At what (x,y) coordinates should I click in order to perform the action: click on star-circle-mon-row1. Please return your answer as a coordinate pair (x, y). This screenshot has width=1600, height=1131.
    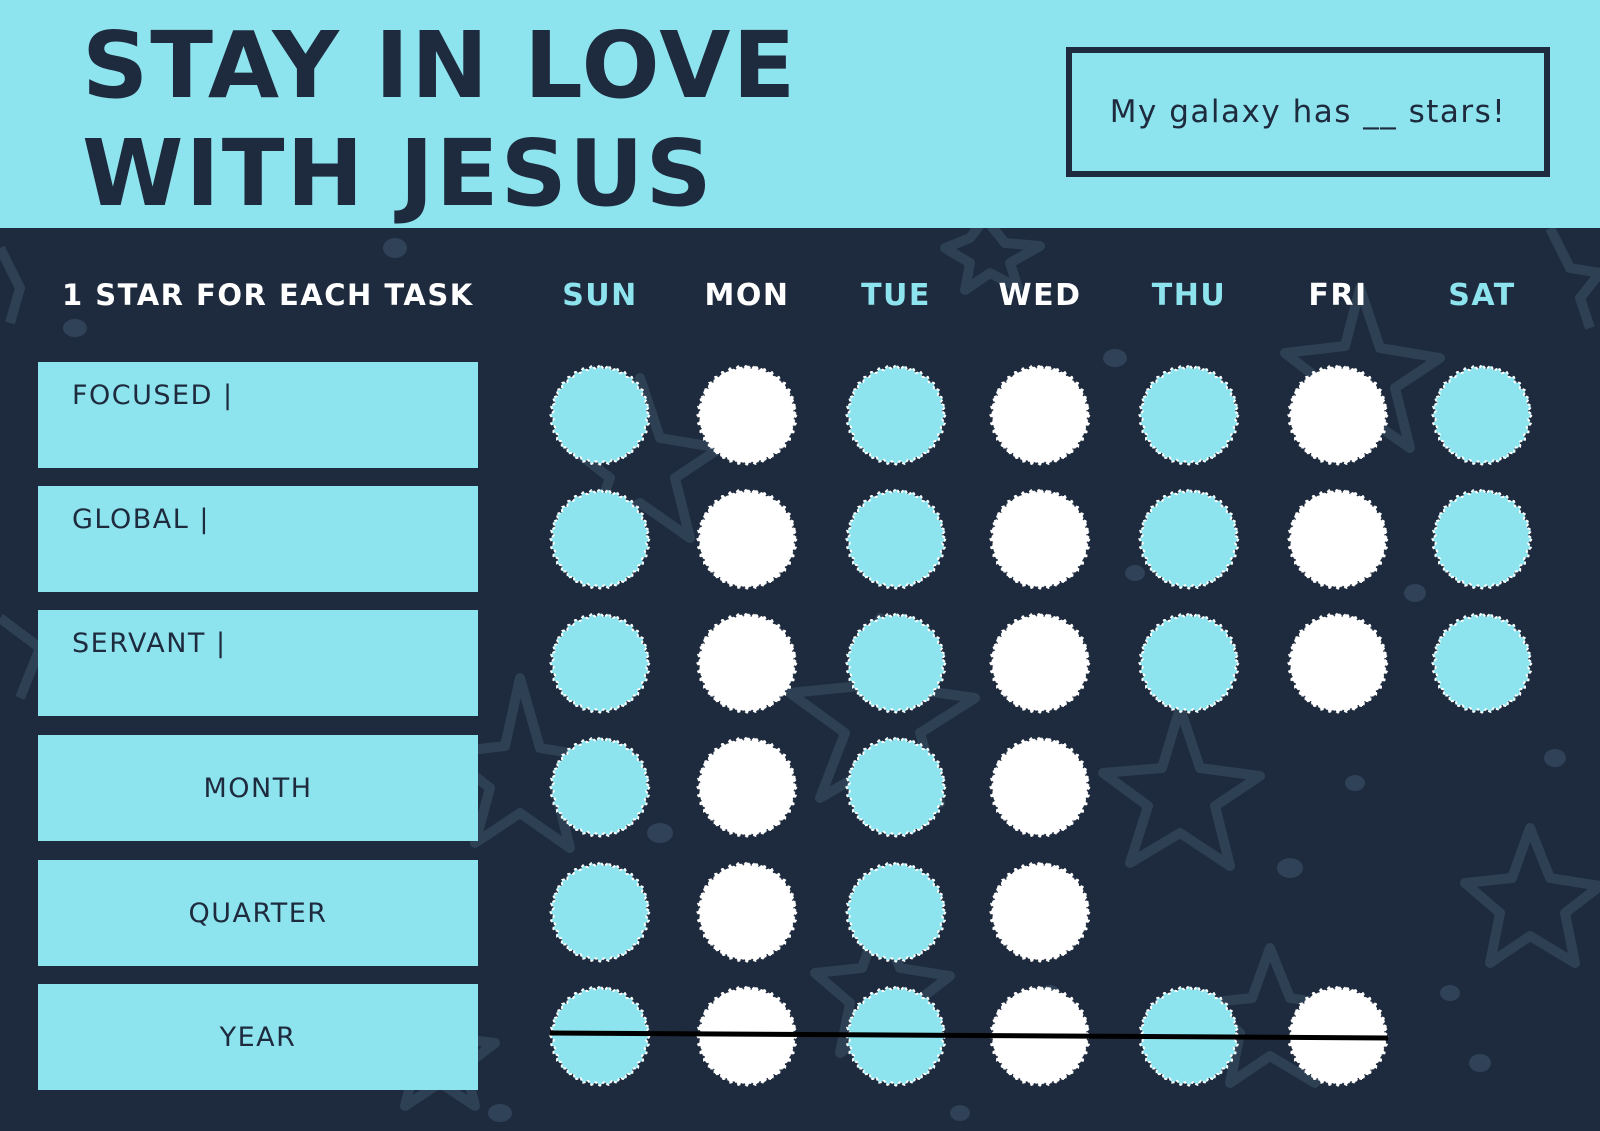
    Looking at the image, I should click on (747, 415).